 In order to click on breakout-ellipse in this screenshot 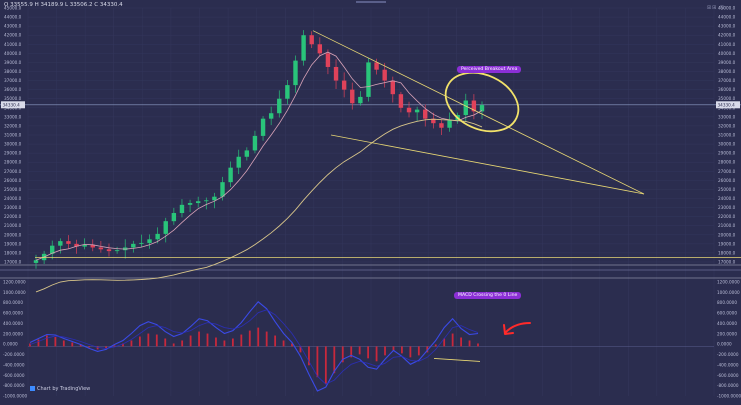, I will do `click(482, 102)`.